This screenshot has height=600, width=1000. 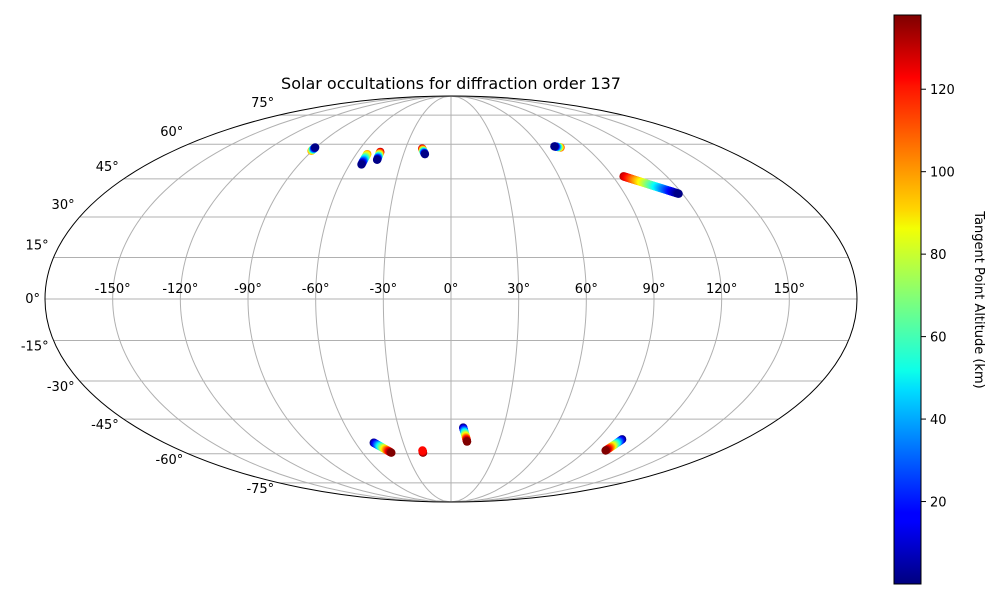 I want to click on latitude-tick-label: -15°, so click(x=35, y=347).